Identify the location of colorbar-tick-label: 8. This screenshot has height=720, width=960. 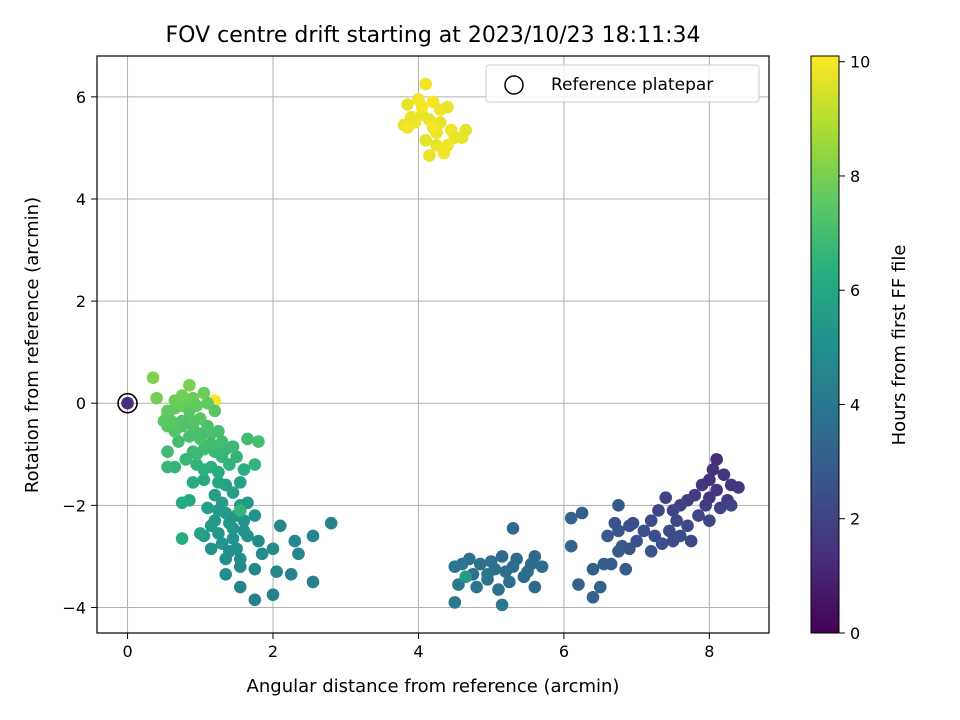
(855, 176).